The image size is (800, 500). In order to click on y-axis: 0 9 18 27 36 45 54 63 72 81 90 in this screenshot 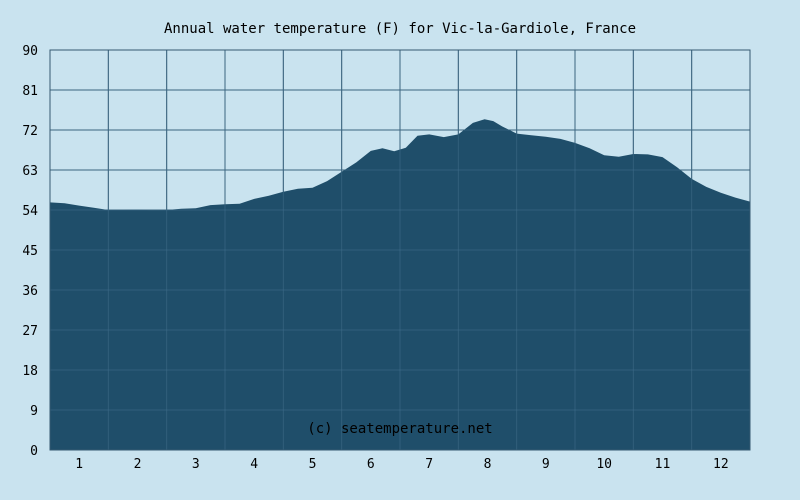, I will do `click(30, 251)`.